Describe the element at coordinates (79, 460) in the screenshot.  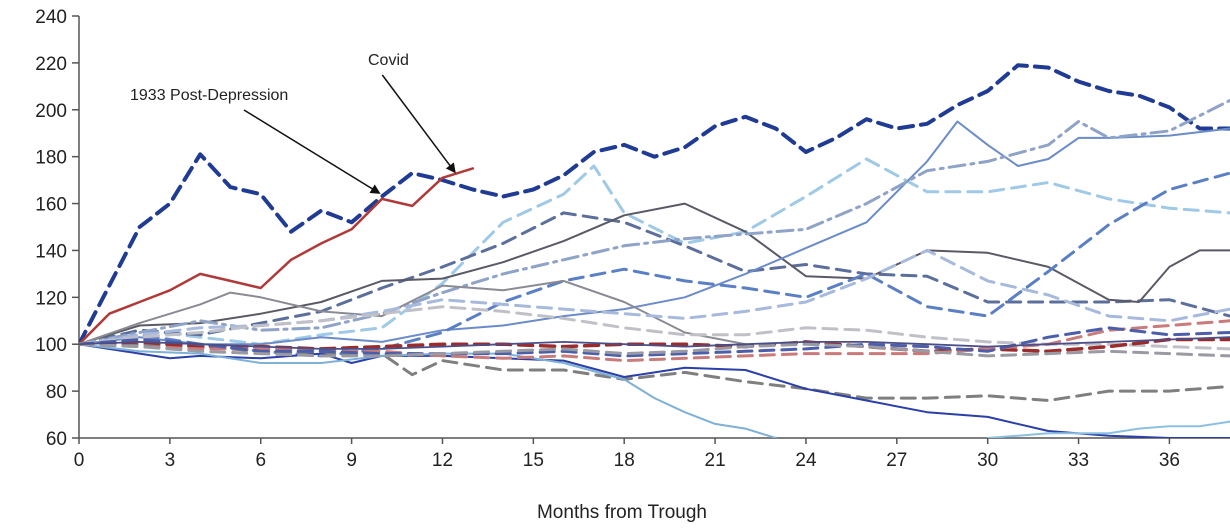
I see `x-tick-label: 0` at that location.